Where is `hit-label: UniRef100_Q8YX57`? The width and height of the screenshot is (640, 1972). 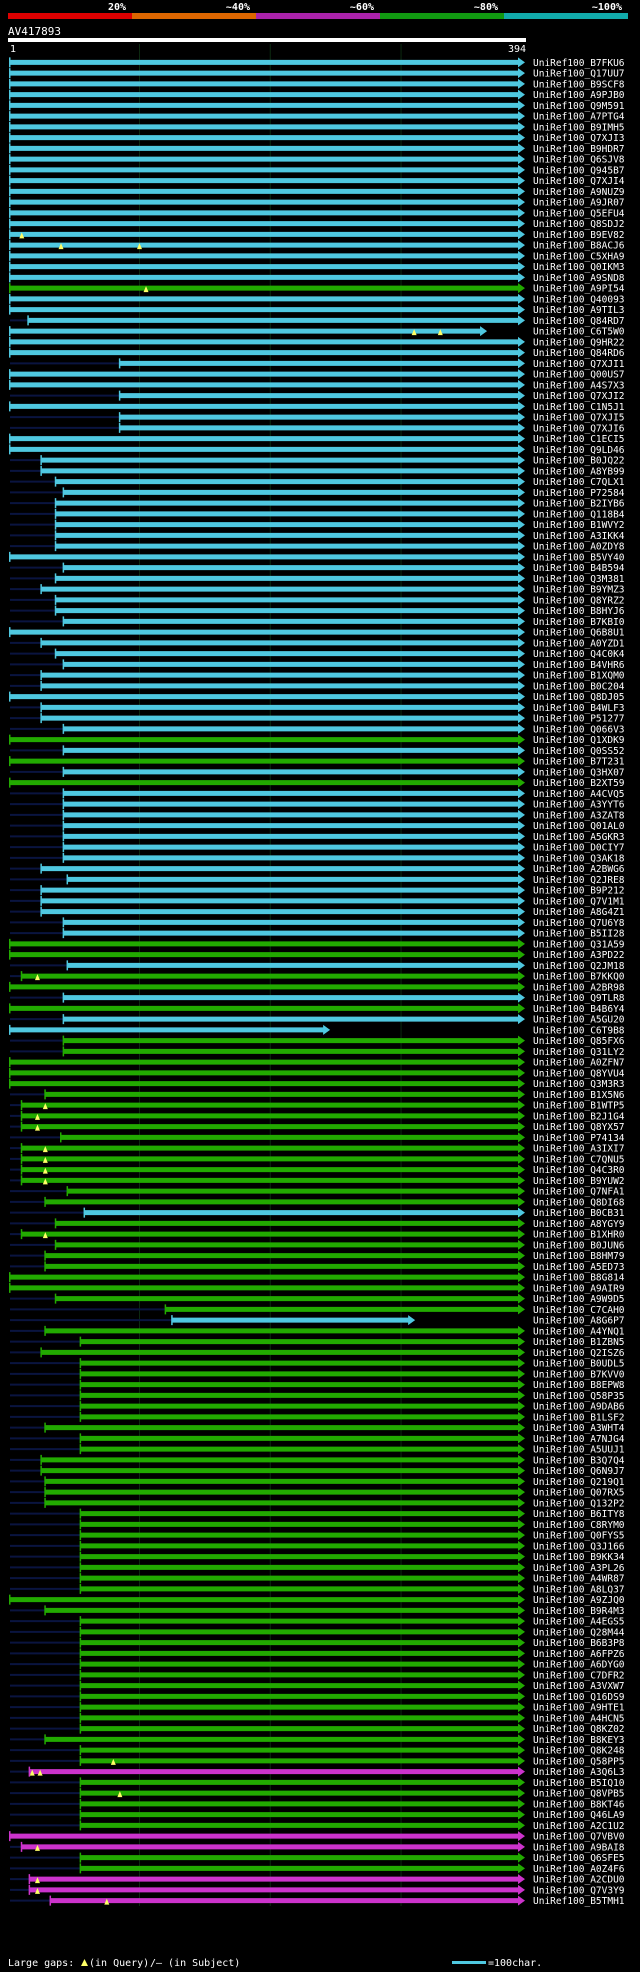 hit-label: UniRef100_Q8YX57 is located at coordinates (579, 1127).